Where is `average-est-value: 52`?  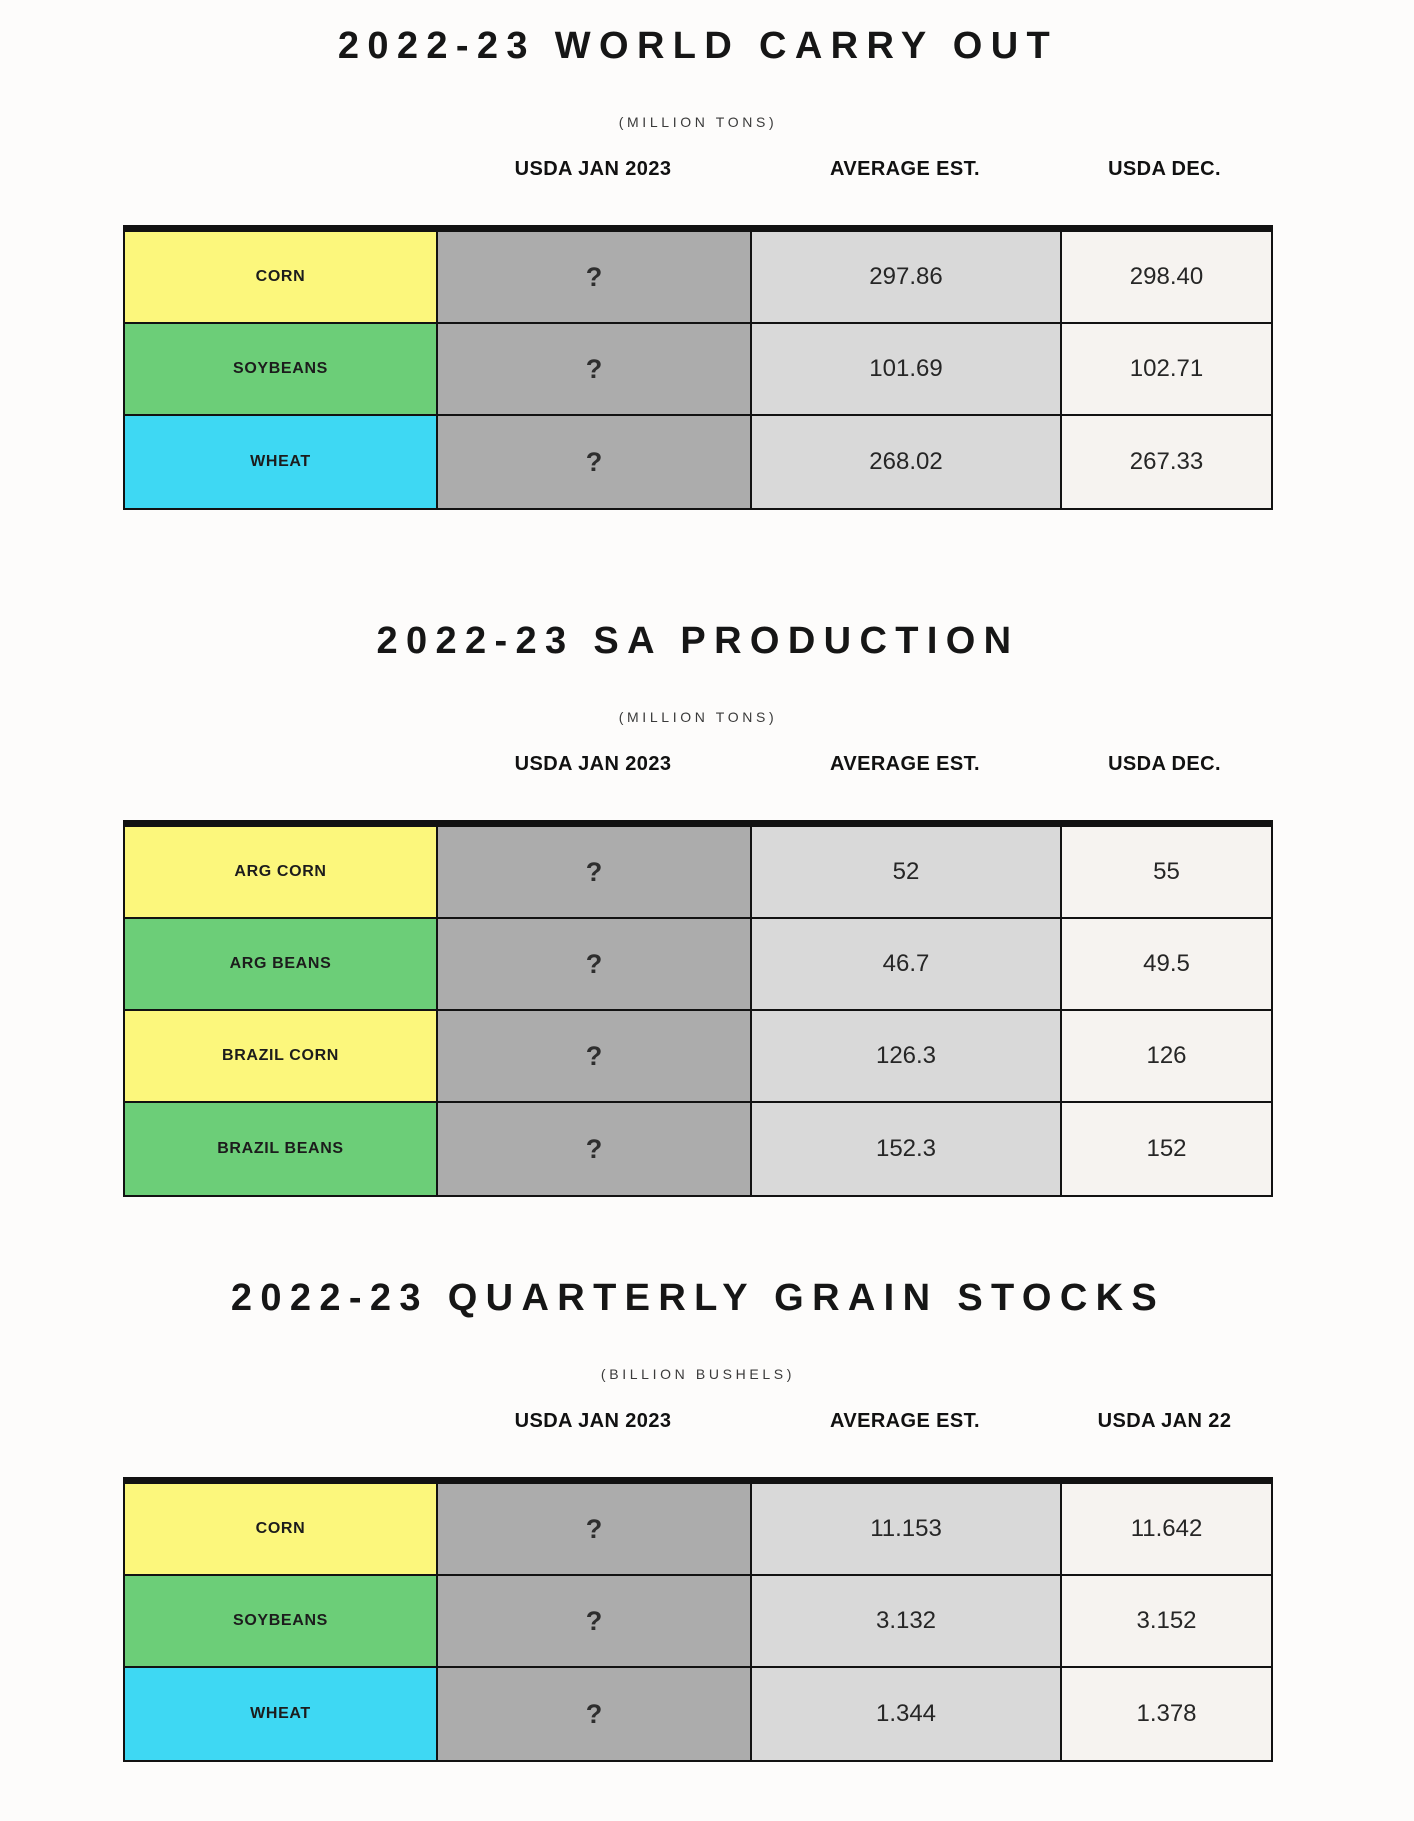
average-est-value: 52 is located at coordinates (906, 871).